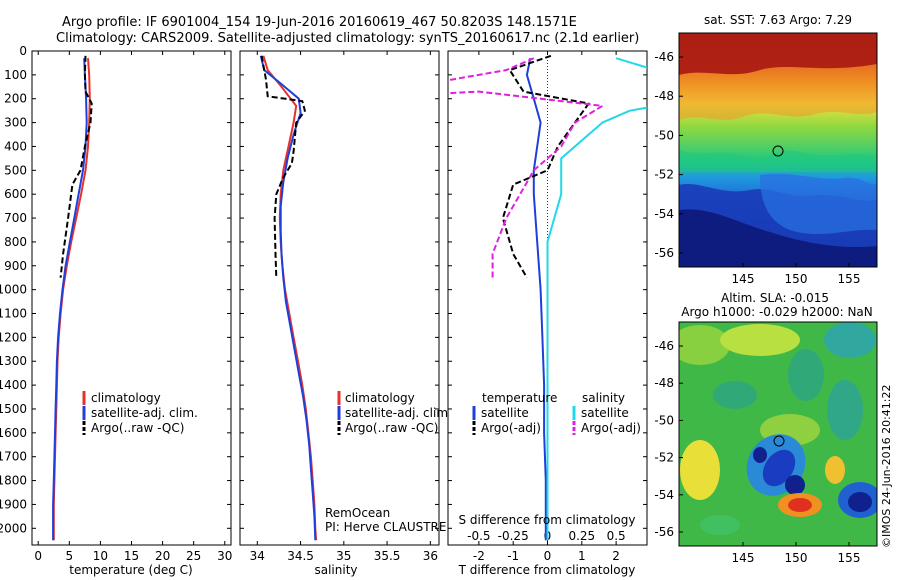 The height and width of the screenshot is (580, 900). I want to click on x-tick-label: 5, so click(69, 556).